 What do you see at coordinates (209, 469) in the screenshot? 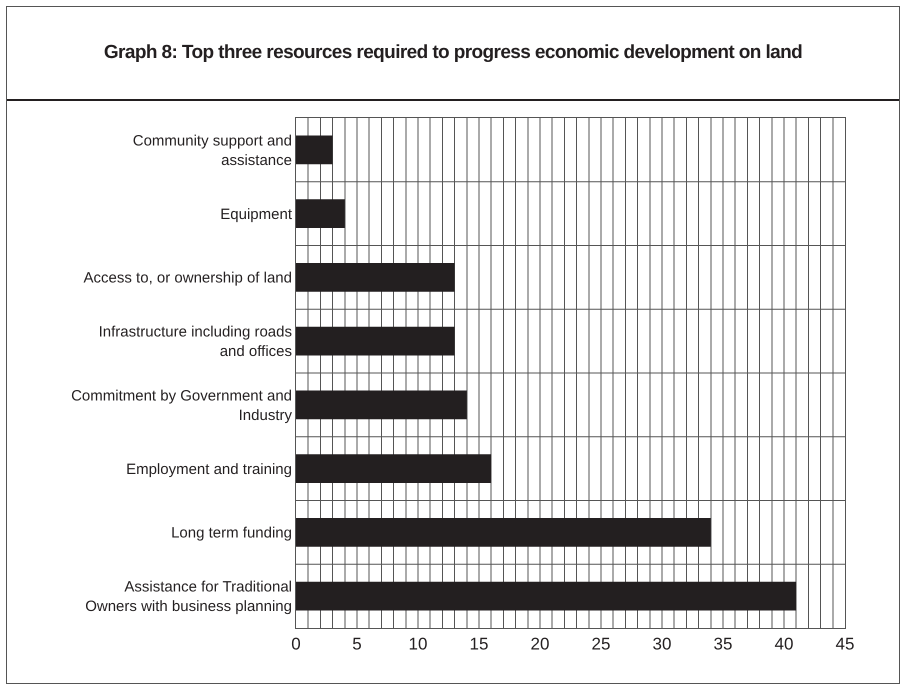
I see `y-tick-label: Employment and training` at bounding box center [209, 469].